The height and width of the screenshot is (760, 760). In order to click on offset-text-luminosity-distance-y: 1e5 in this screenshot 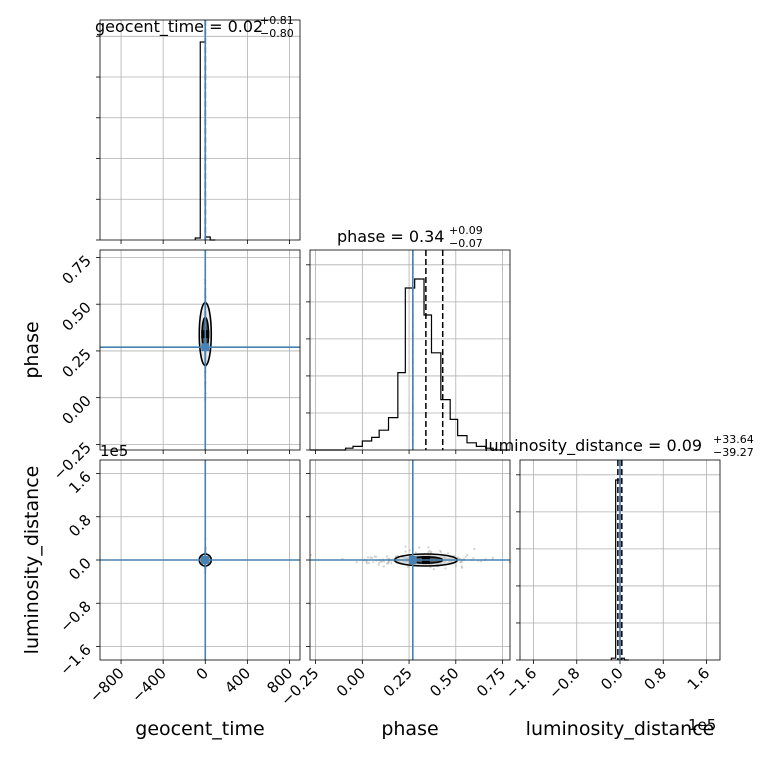, I will do `click(114, 451)`.